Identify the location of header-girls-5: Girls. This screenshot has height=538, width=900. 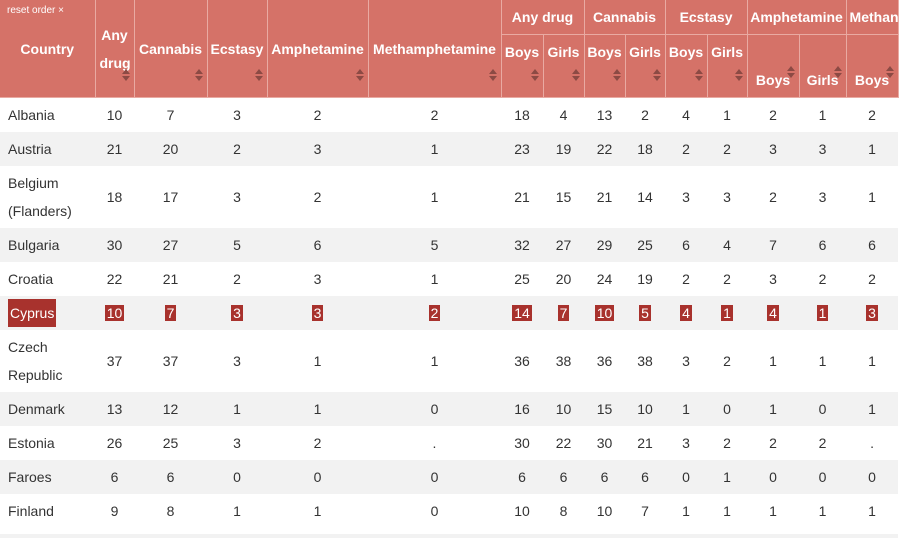
(727, 66).